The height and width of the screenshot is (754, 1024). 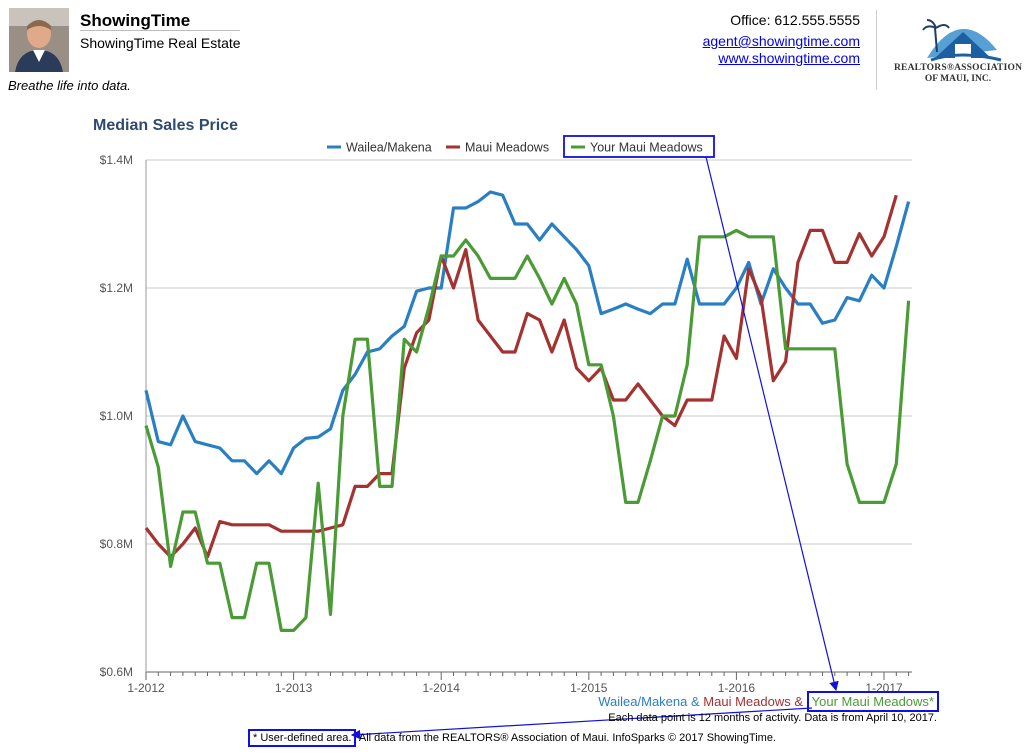 What do you see at coordinates (795, 20) in the screenshot?
I see `office-phone: Office: 612.555.5555` at bounding box center [795, 20].